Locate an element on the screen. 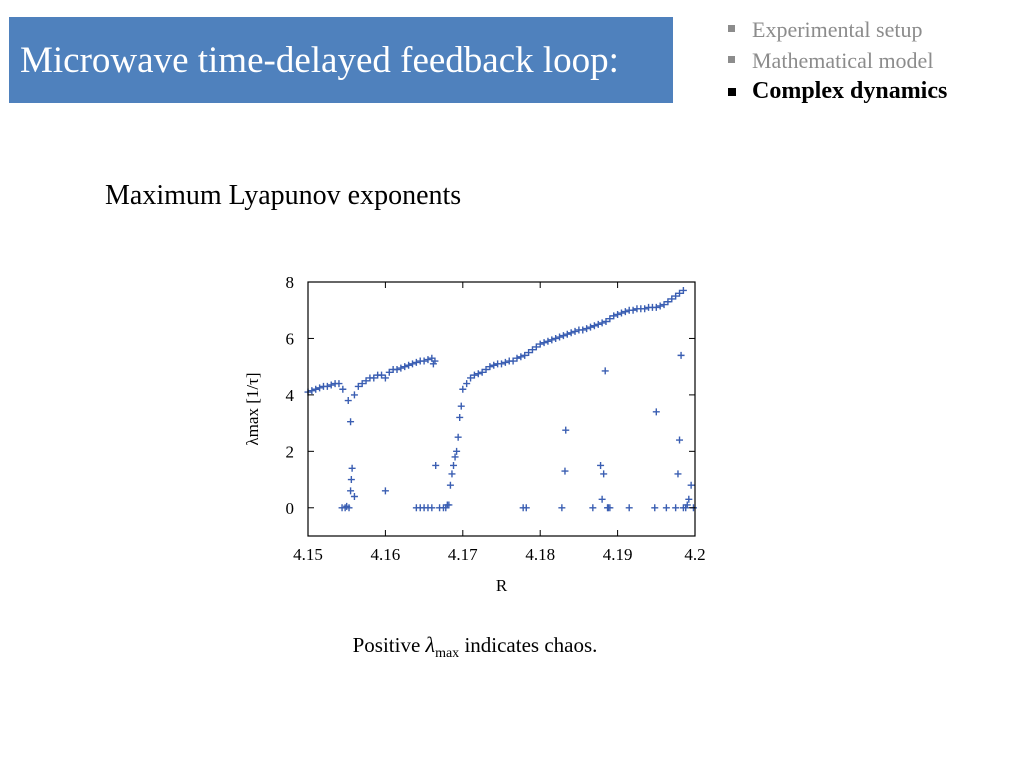 The image size is (1024, 768). y-tick-label: 6 is located at coordinates (290, 338).